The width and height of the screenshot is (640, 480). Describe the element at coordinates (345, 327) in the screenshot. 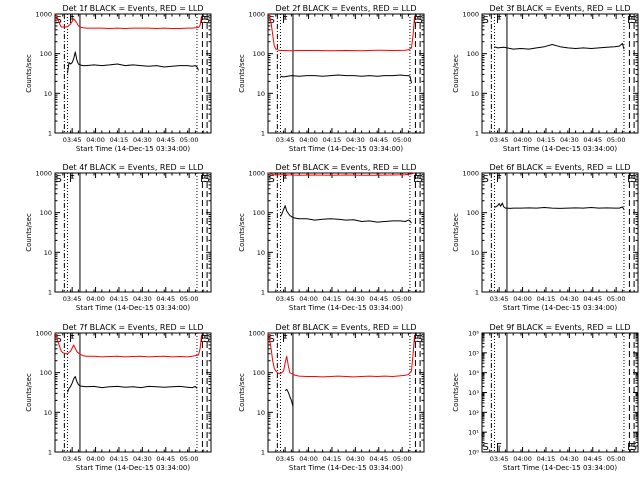

I see `plot-title: Det 8f BLACK = Events, RED = LLD` at that location.